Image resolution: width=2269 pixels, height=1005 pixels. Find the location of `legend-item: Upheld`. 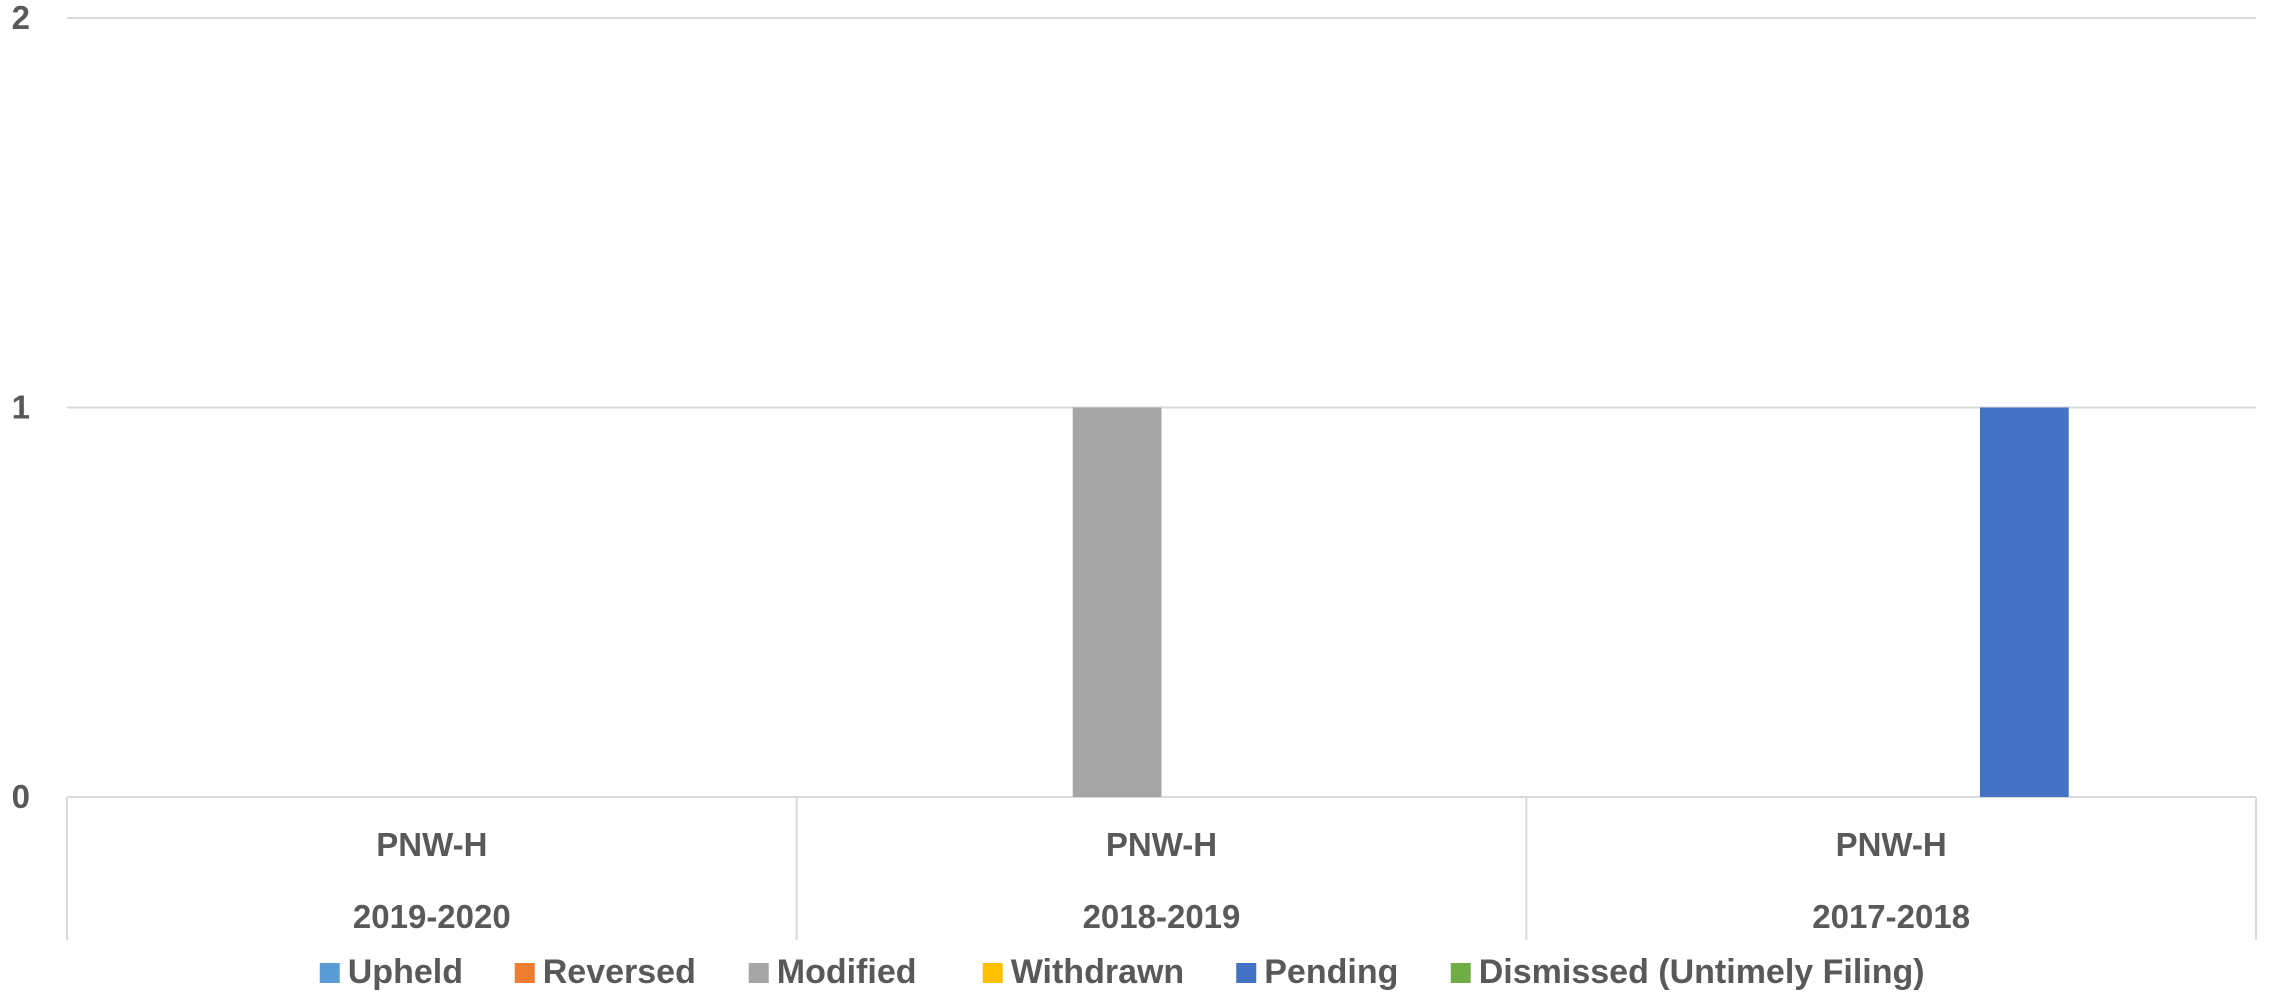

legend-item: Upheld is located at coordinates (391, 972).